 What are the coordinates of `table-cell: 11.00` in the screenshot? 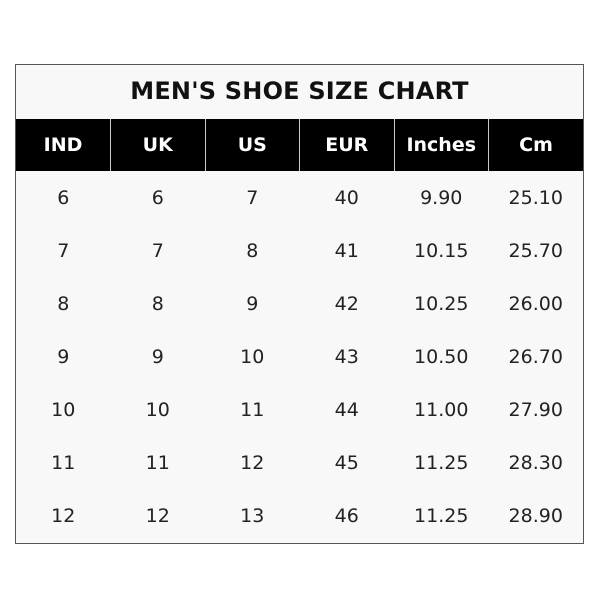 It's located at (441, 409).